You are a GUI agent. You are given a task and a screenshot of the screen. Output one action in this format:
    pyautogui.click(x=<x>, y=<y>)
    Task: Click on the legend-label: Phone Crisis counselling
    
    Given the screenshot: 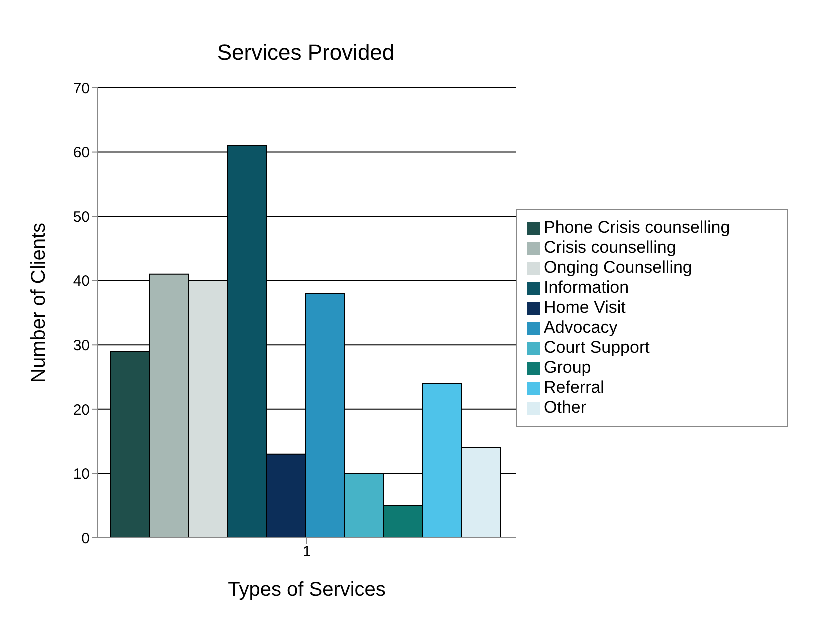 What is the action you would take?
    pyautogui.click(x=637, y=227)
    